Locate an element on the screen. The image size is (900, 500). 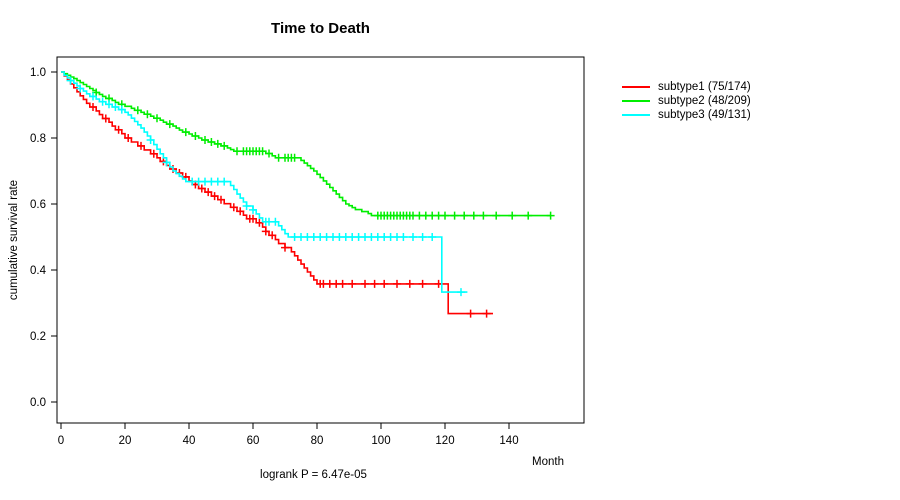
legend-label-subtype3: subtype3 (49/131) is located at coordinates (704, 115).